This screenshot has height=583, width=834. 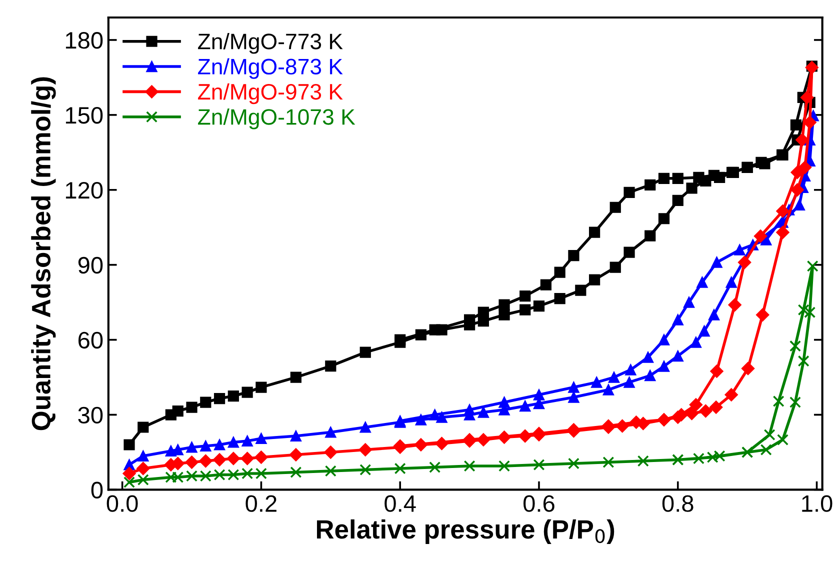 What do you see at coordinates (90, 265) in the screenshot?
I see `y-tick-label: 90` at bounding box center [90, 265].